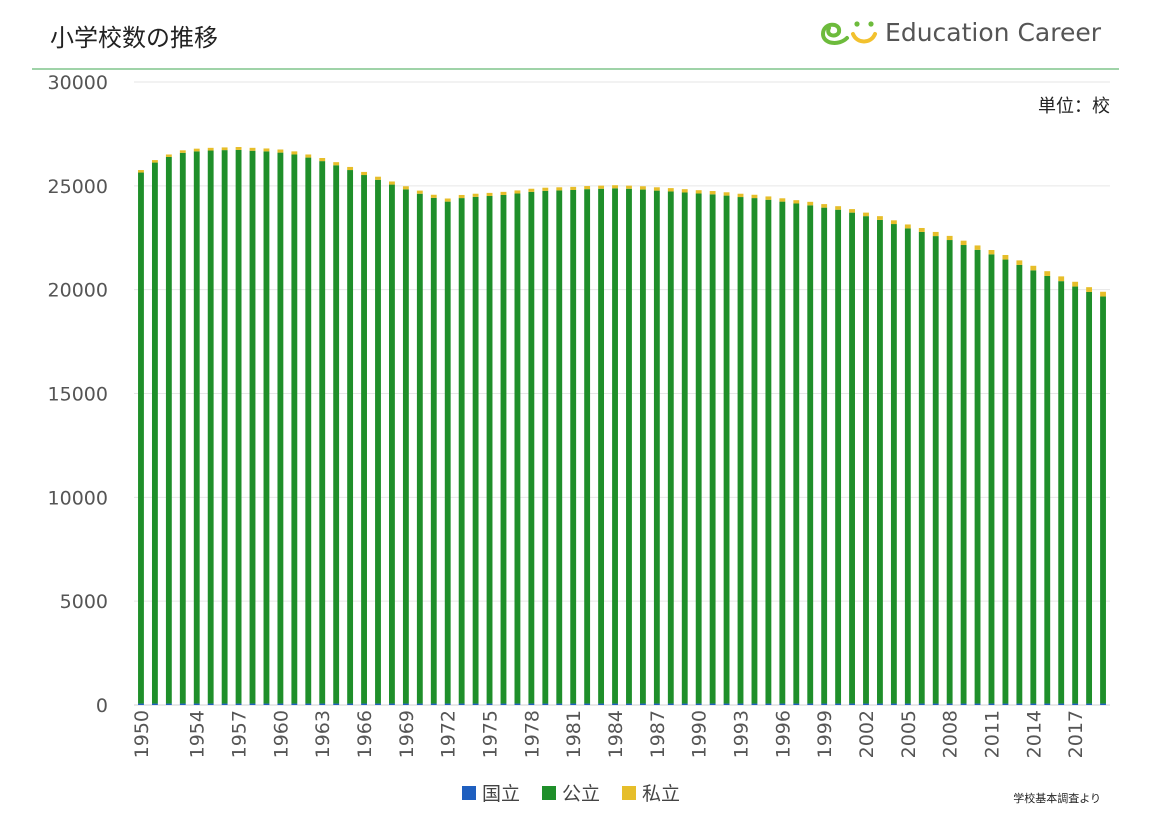  Describe the element at coordinates (1103, 500) in the screenshot. I see `bar-2019-公立` at that location.